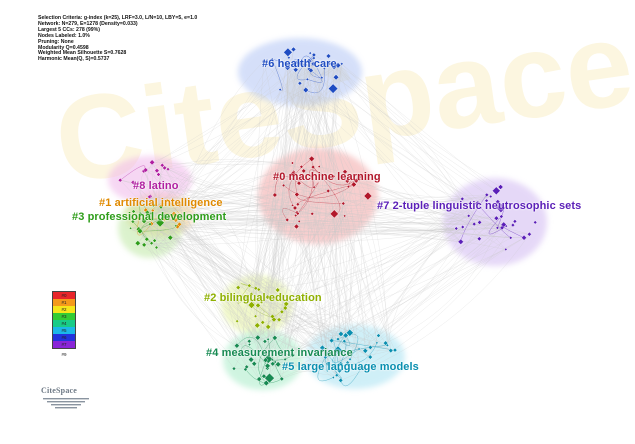  I want to click on cluster-label-5: #5 large language models, so click(350, 367).